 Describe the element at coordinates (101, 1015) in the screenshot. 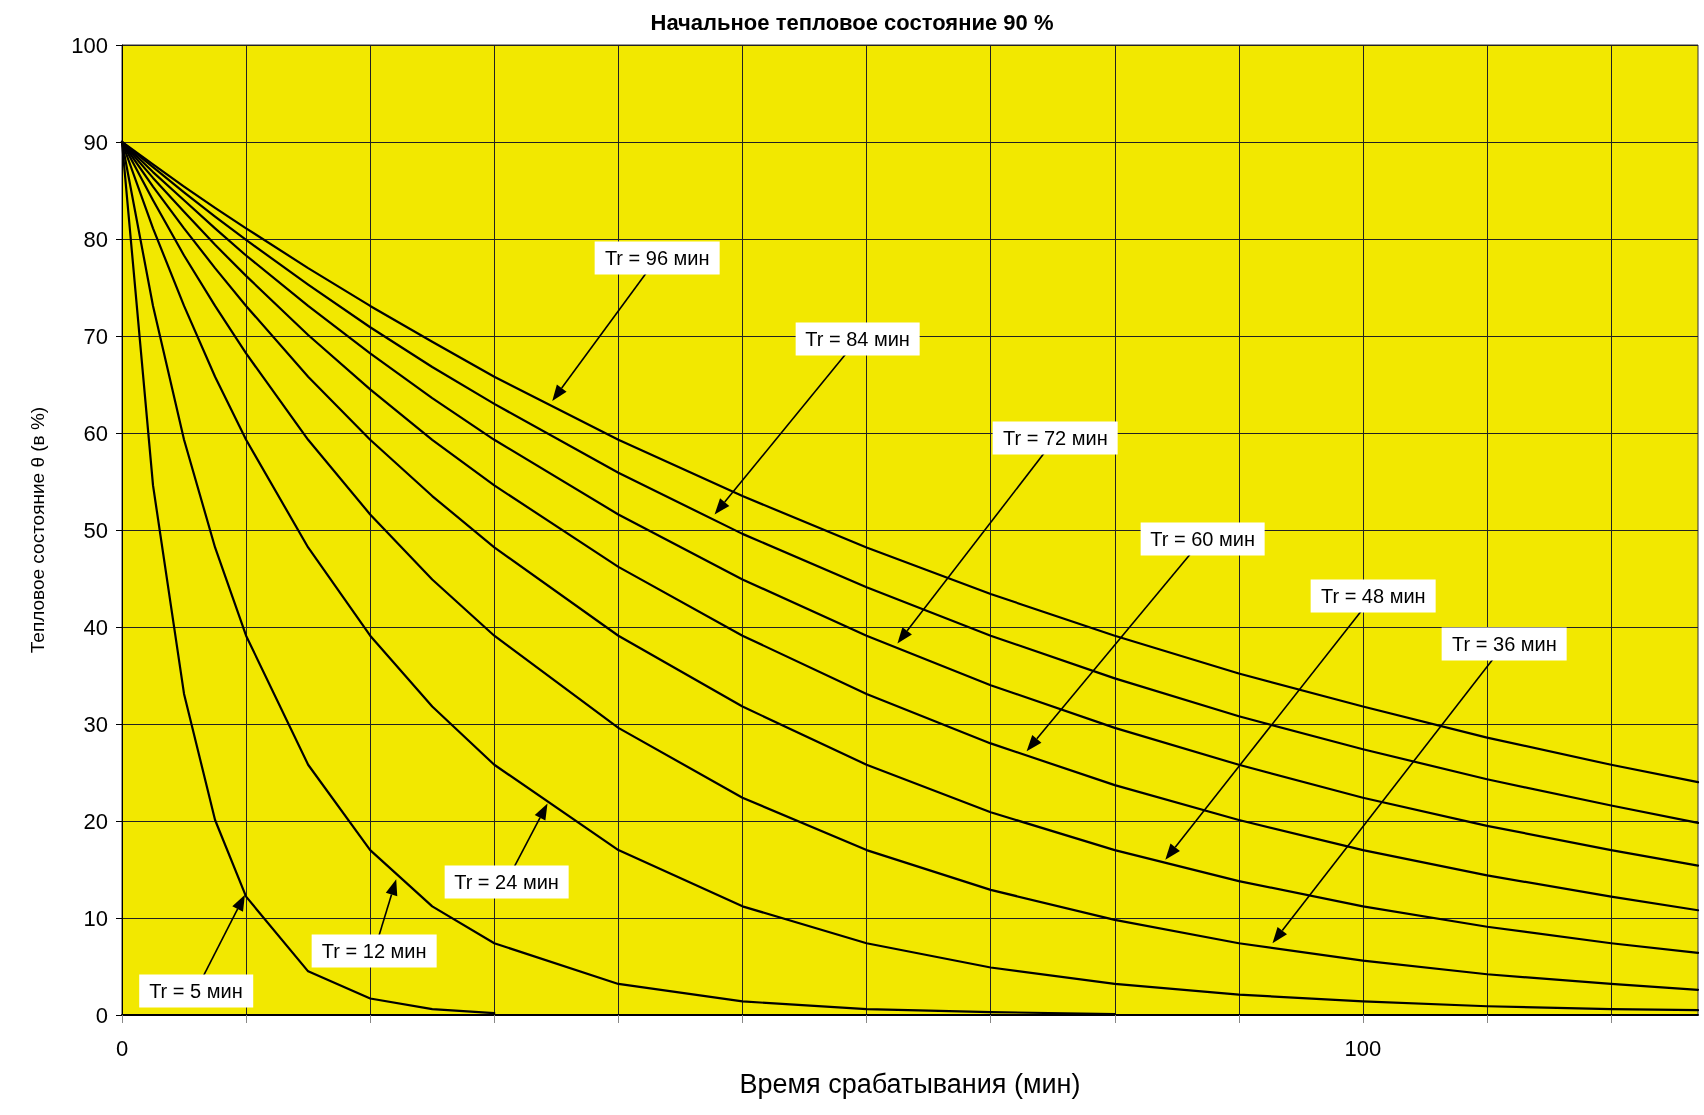

I see `y-tick-label: 0` at that location.